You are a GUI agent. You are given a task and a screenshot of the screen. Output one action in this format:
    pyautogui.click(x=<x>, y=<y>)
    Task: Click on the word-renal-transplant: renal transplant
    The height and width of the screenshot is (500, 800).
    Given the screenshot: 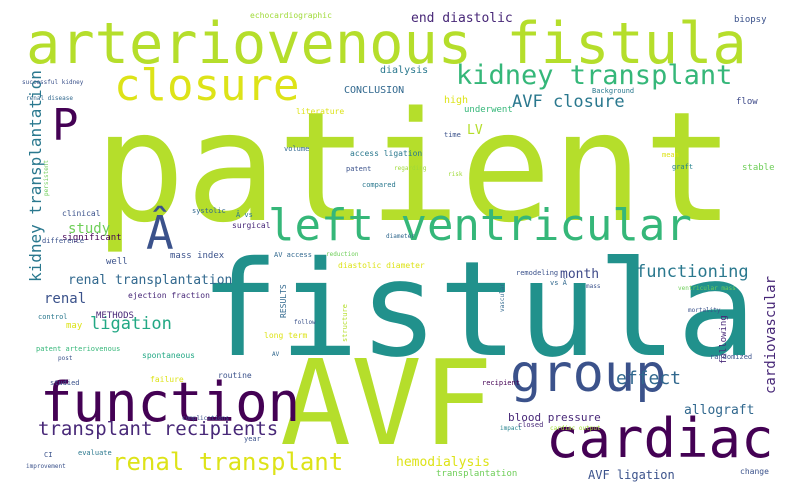 What is the action you would take?
    pyautogui.click(x=228, y=462)
    